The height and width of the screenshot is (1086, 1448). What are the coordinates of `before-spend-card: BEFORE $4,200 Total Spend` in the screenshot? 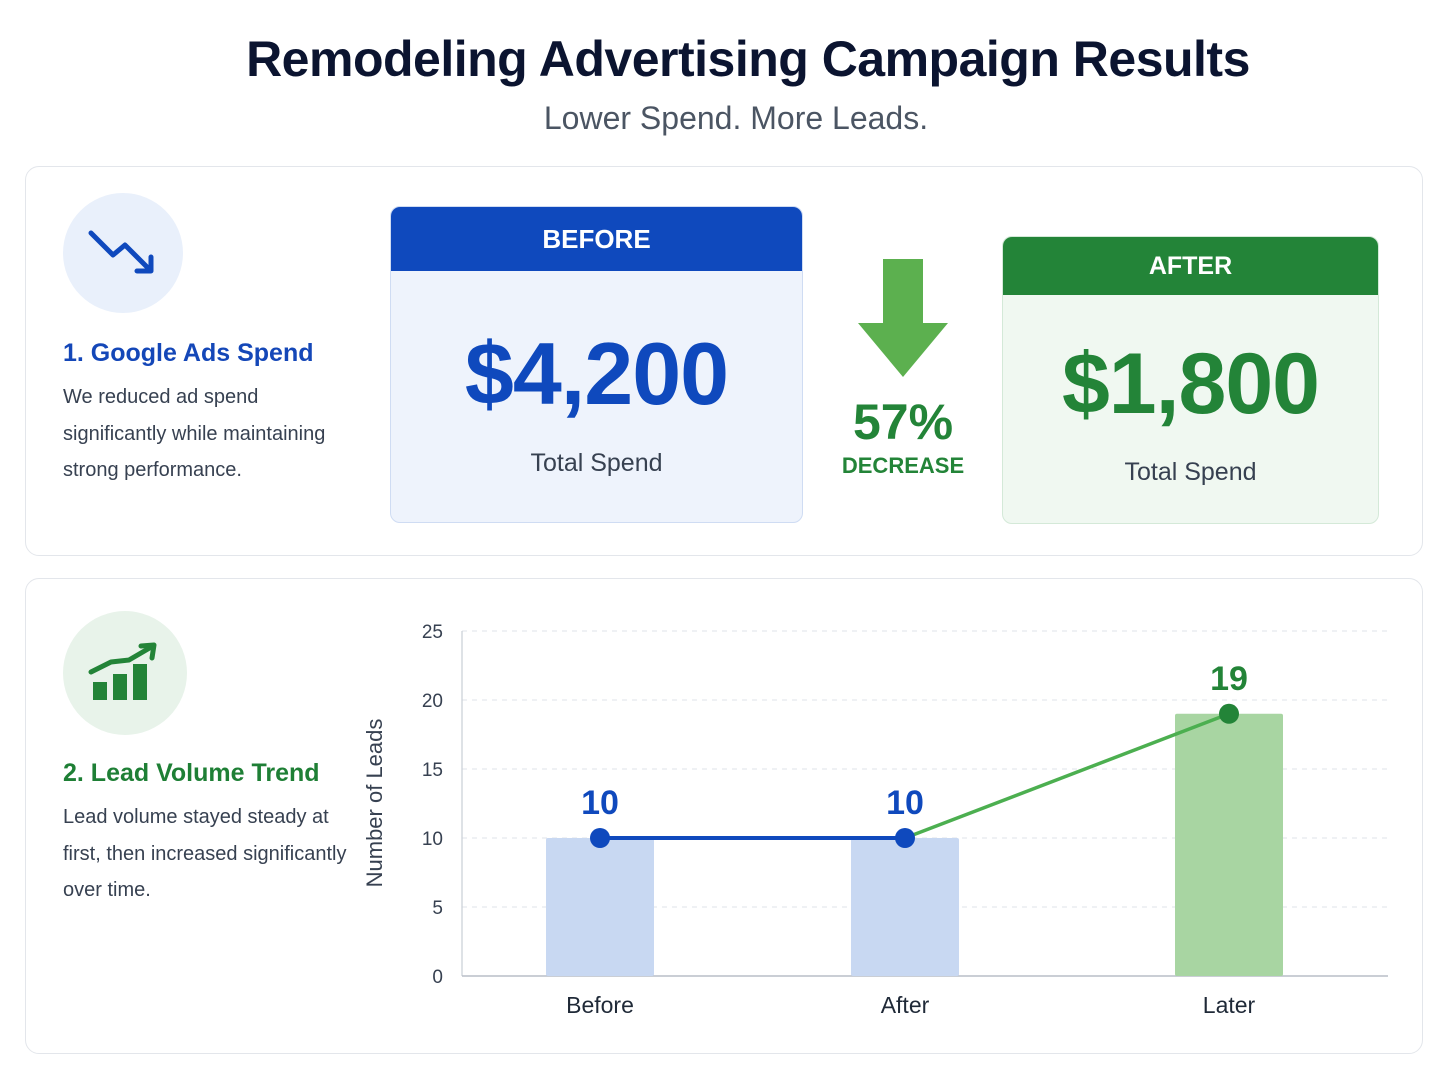 It's located at (596, 364).